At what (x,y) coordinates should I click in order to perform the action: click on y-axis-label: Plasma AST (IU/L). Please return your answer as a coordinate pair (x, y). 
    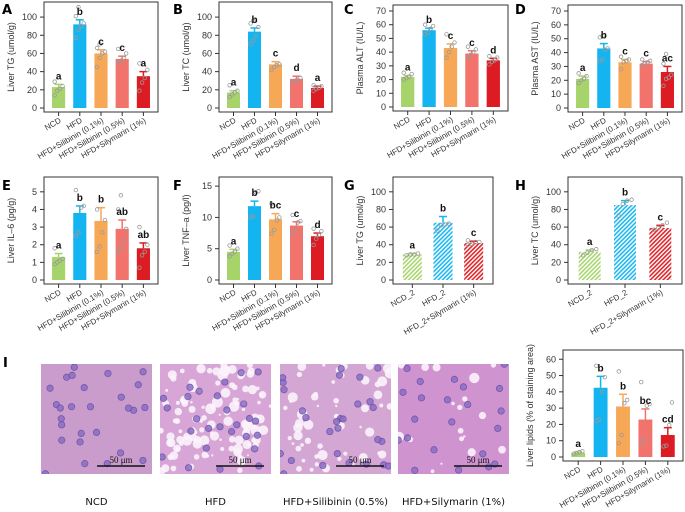
    Looking at the image, I should click on (535, 58).